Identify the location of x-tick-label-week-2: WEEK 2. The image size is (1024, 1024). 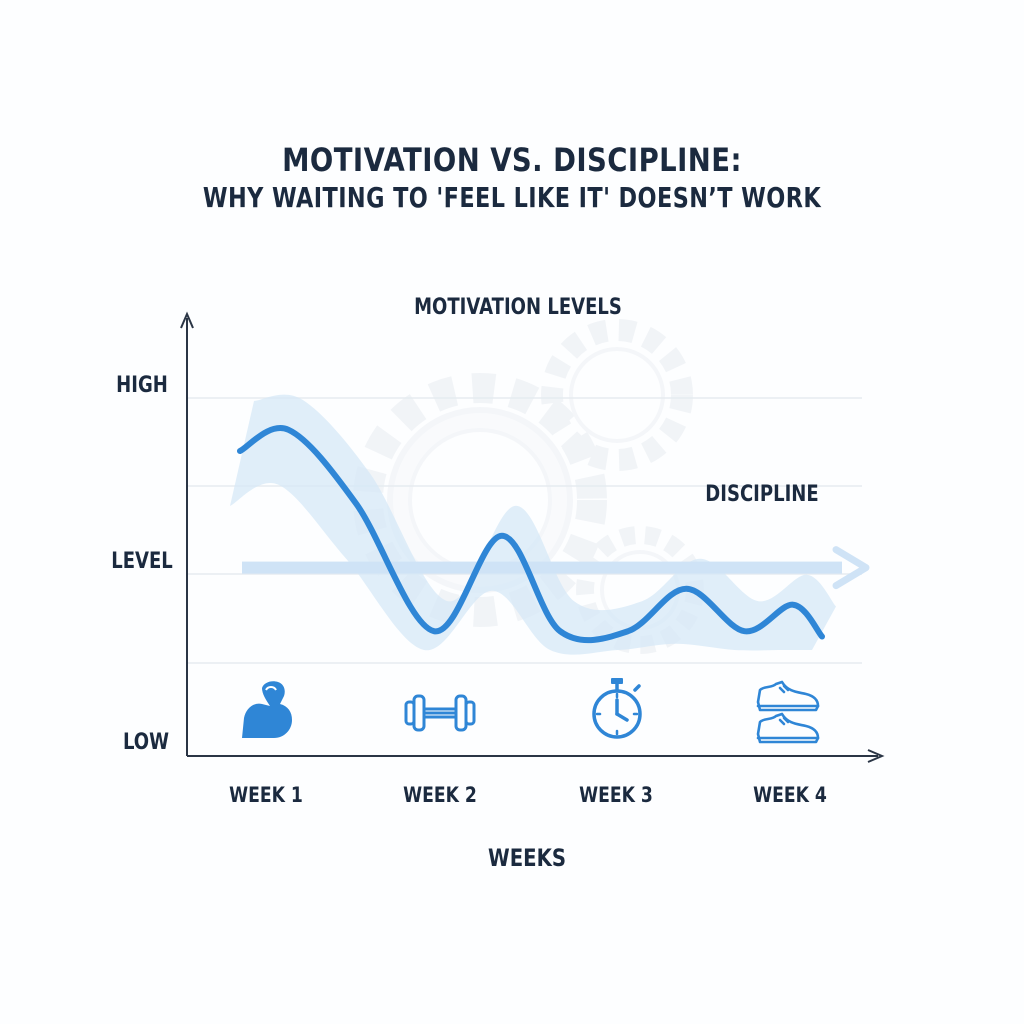
(440, 794).